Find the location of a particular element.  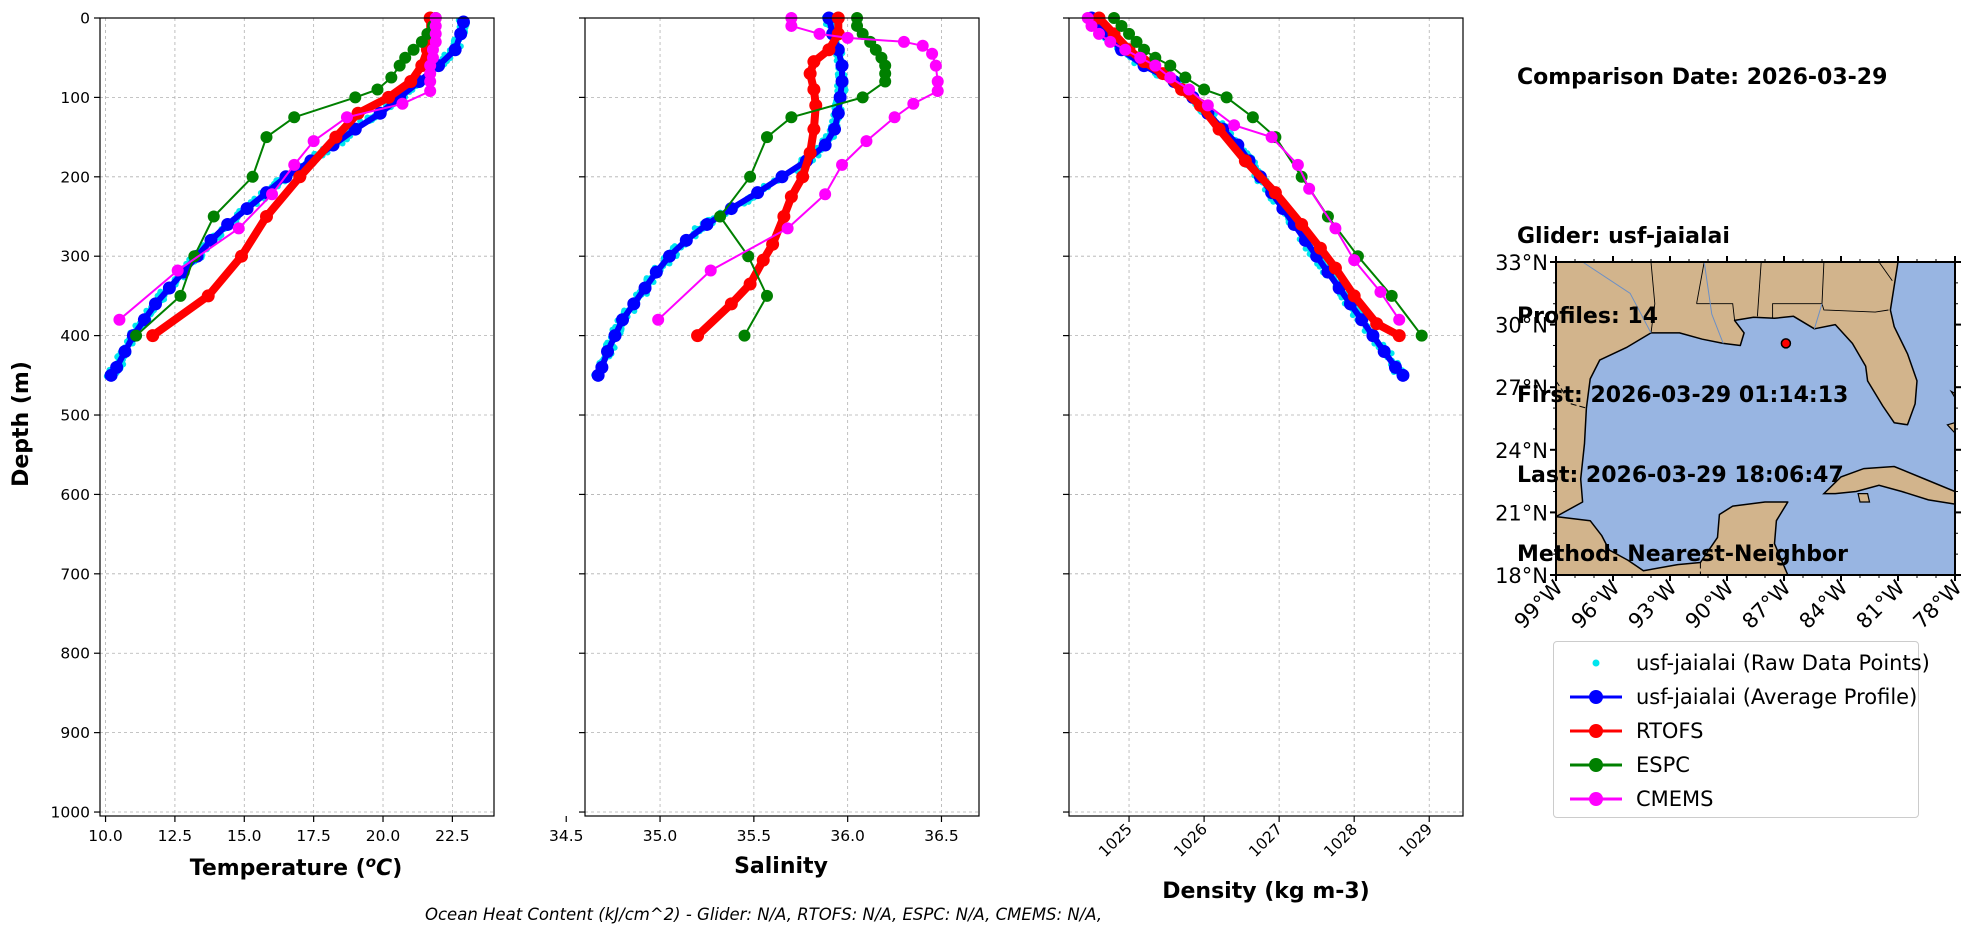

espc-line-icon is located at coordinates (1596, 765).